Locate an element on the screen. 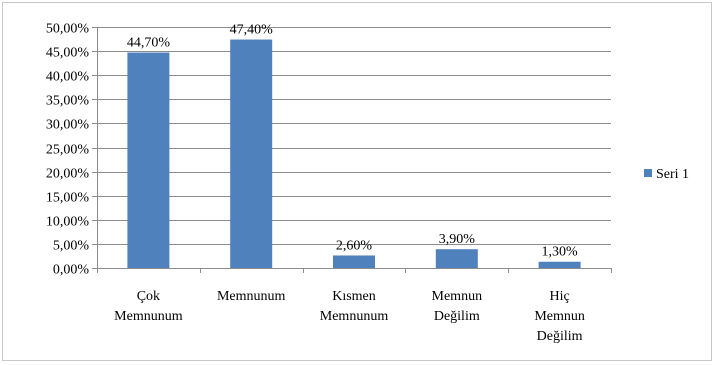  data-label: 44,70% is located at coordinates (149, 43).